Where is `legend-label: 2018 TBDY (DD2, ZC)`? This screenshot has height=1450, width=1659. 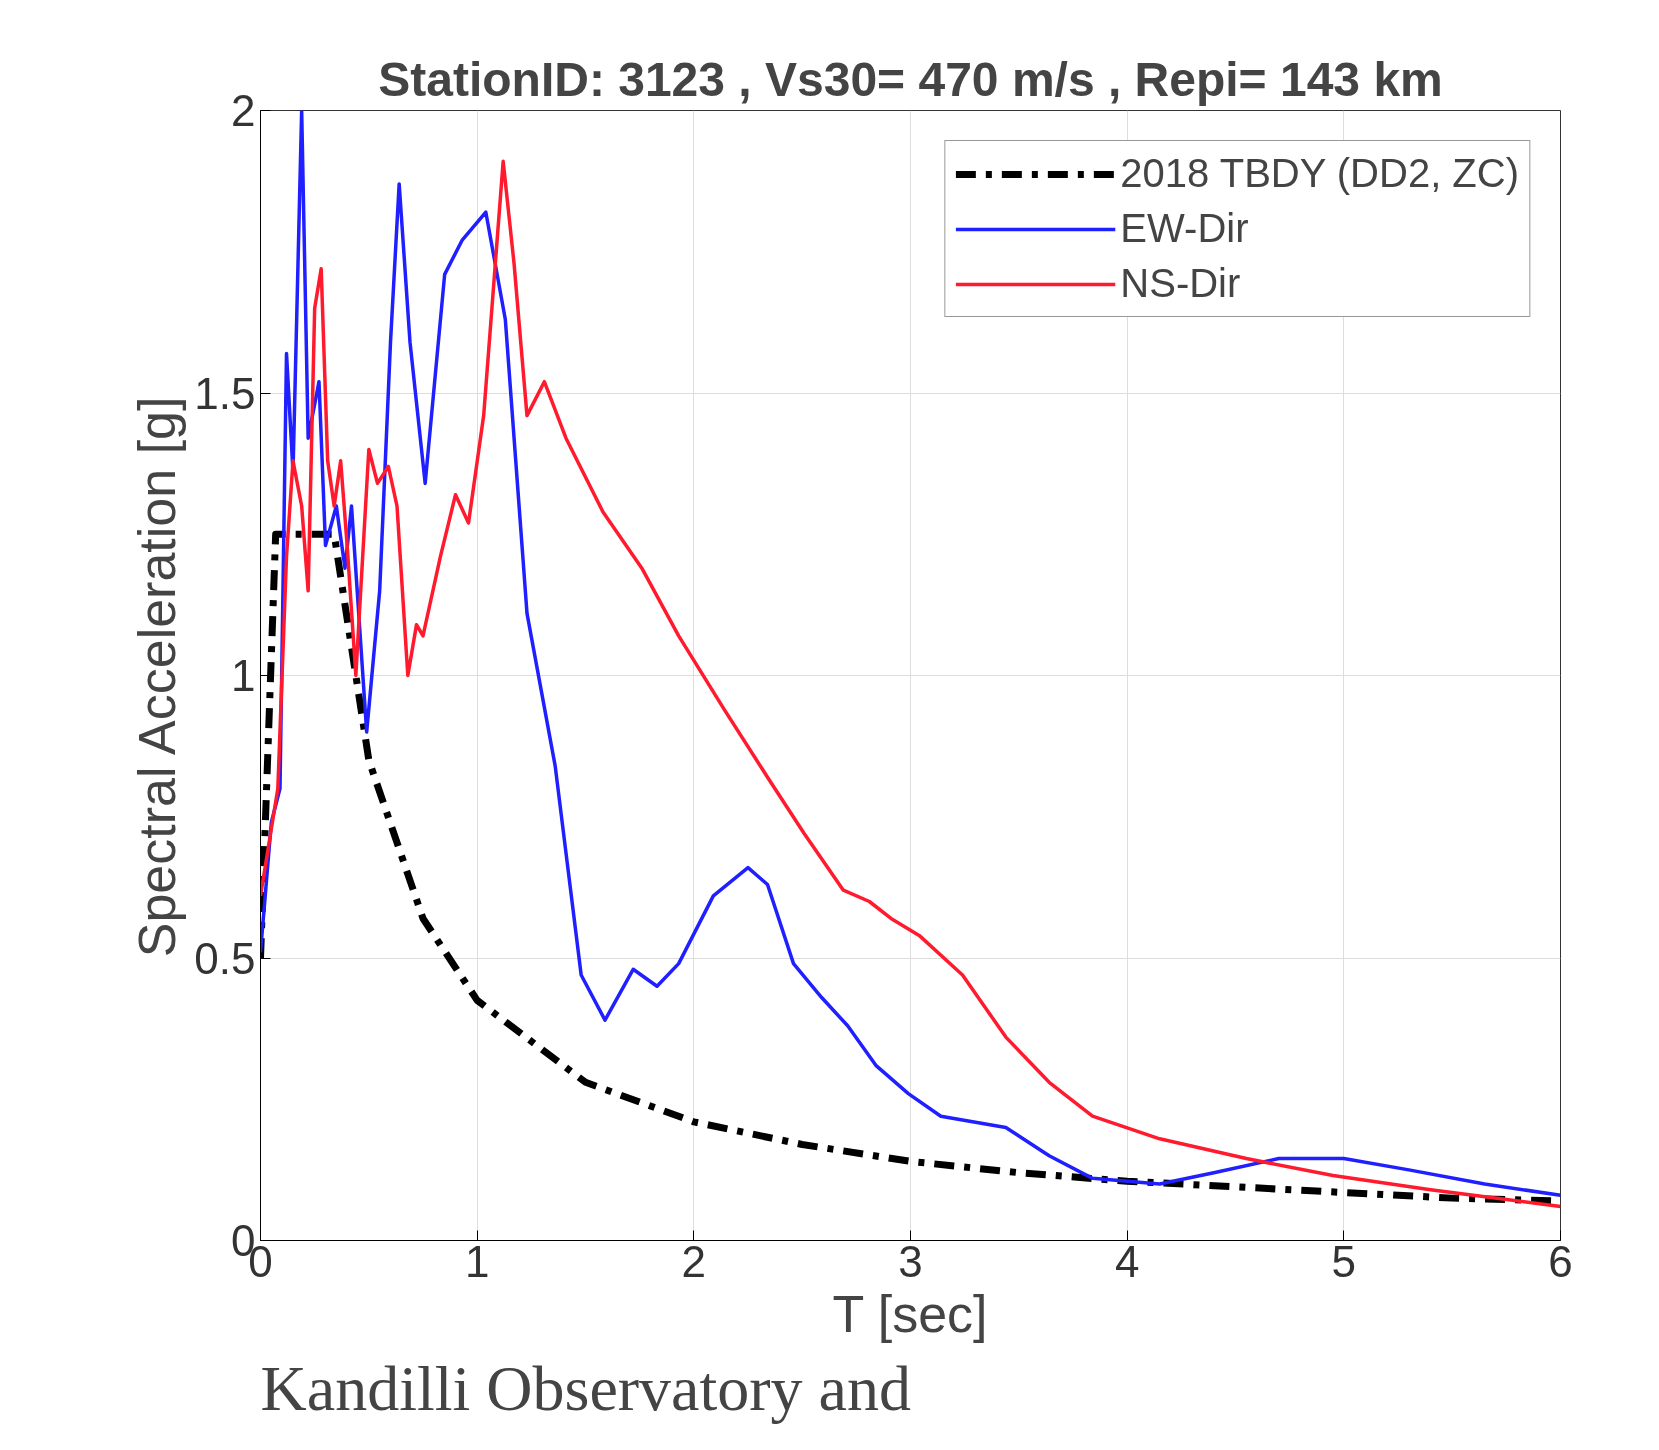
legend-label: 2018 TBDY (DD2, ZC) is located at coordinates (1319, 173).